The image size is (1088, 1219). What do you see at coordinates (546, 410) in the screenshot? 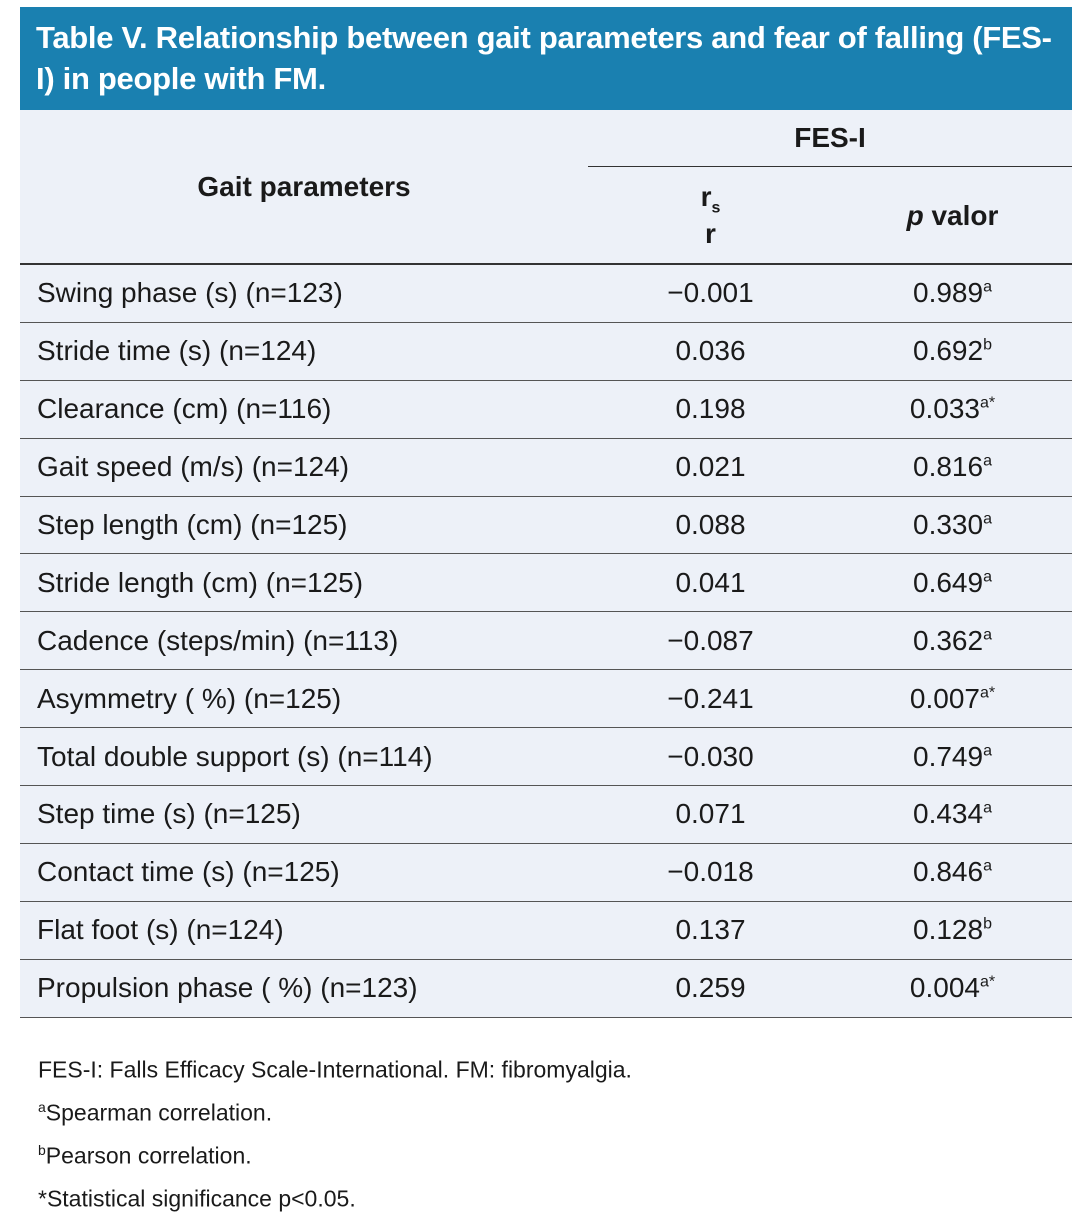
I see `table-row: Clearance (cm) (n=116) 0.198 0.033a*` at bounding box center [546, 410].